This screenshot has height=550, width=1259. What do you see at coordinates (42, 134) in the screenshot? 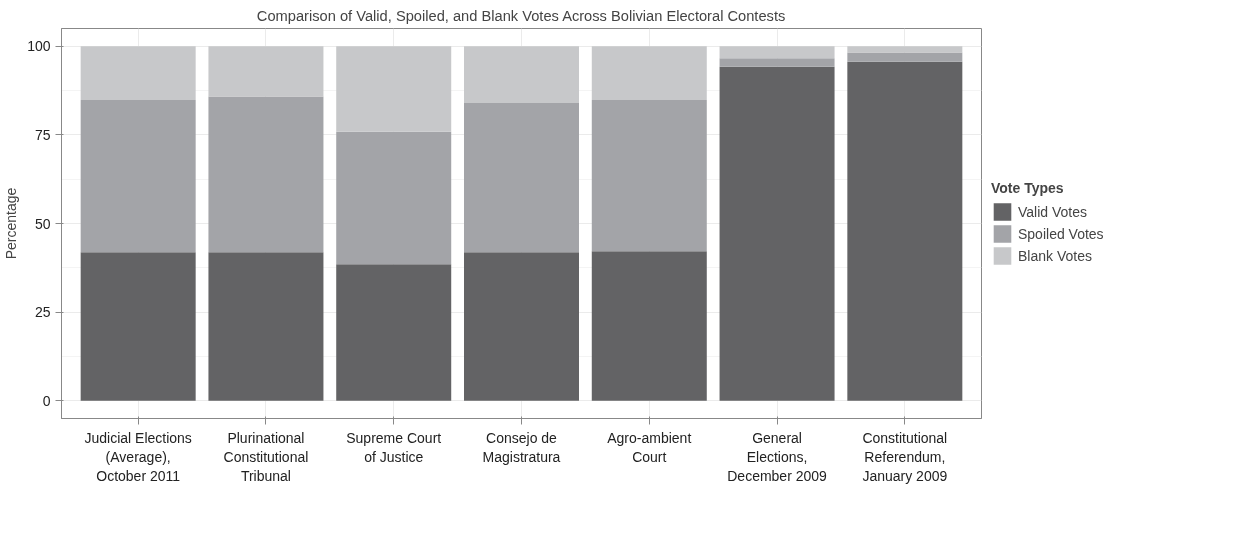
I see `y-tick-label: 75` at bounding box center [42, 134].